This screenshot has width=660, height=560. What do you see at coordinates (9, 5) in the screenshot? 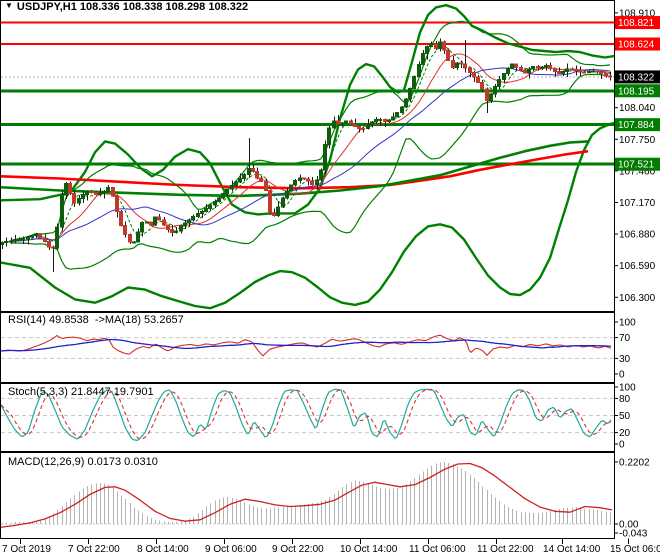
I see `collapse-arrow-icon: ▼` at bounding box center [9, 5].